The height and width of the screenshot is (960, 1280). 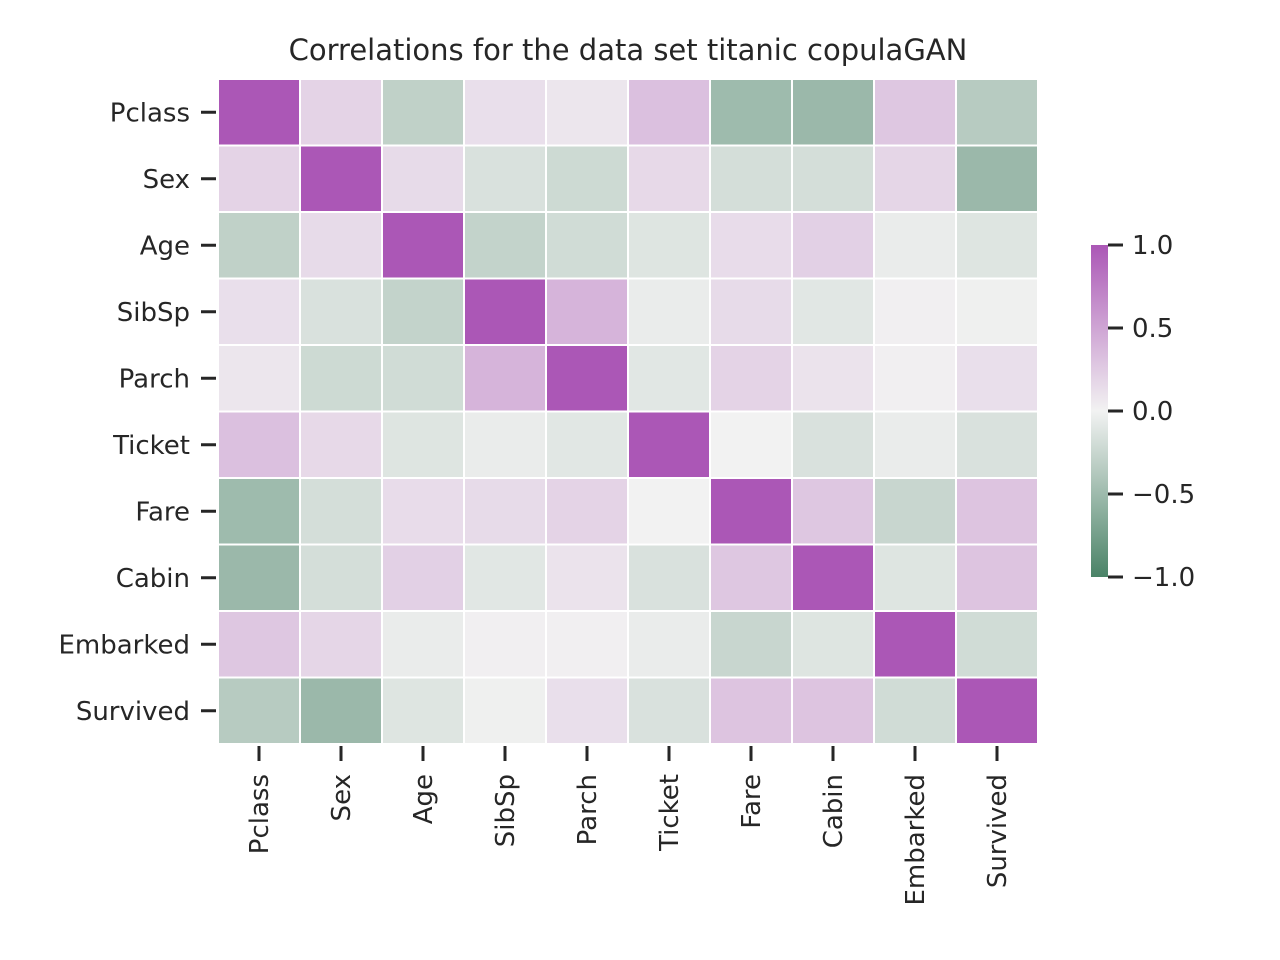 What do you see at coordinates (124, 645) in the screenshot?
I see `row-label-embarked: Embarked` at bounding box center [124, 645].